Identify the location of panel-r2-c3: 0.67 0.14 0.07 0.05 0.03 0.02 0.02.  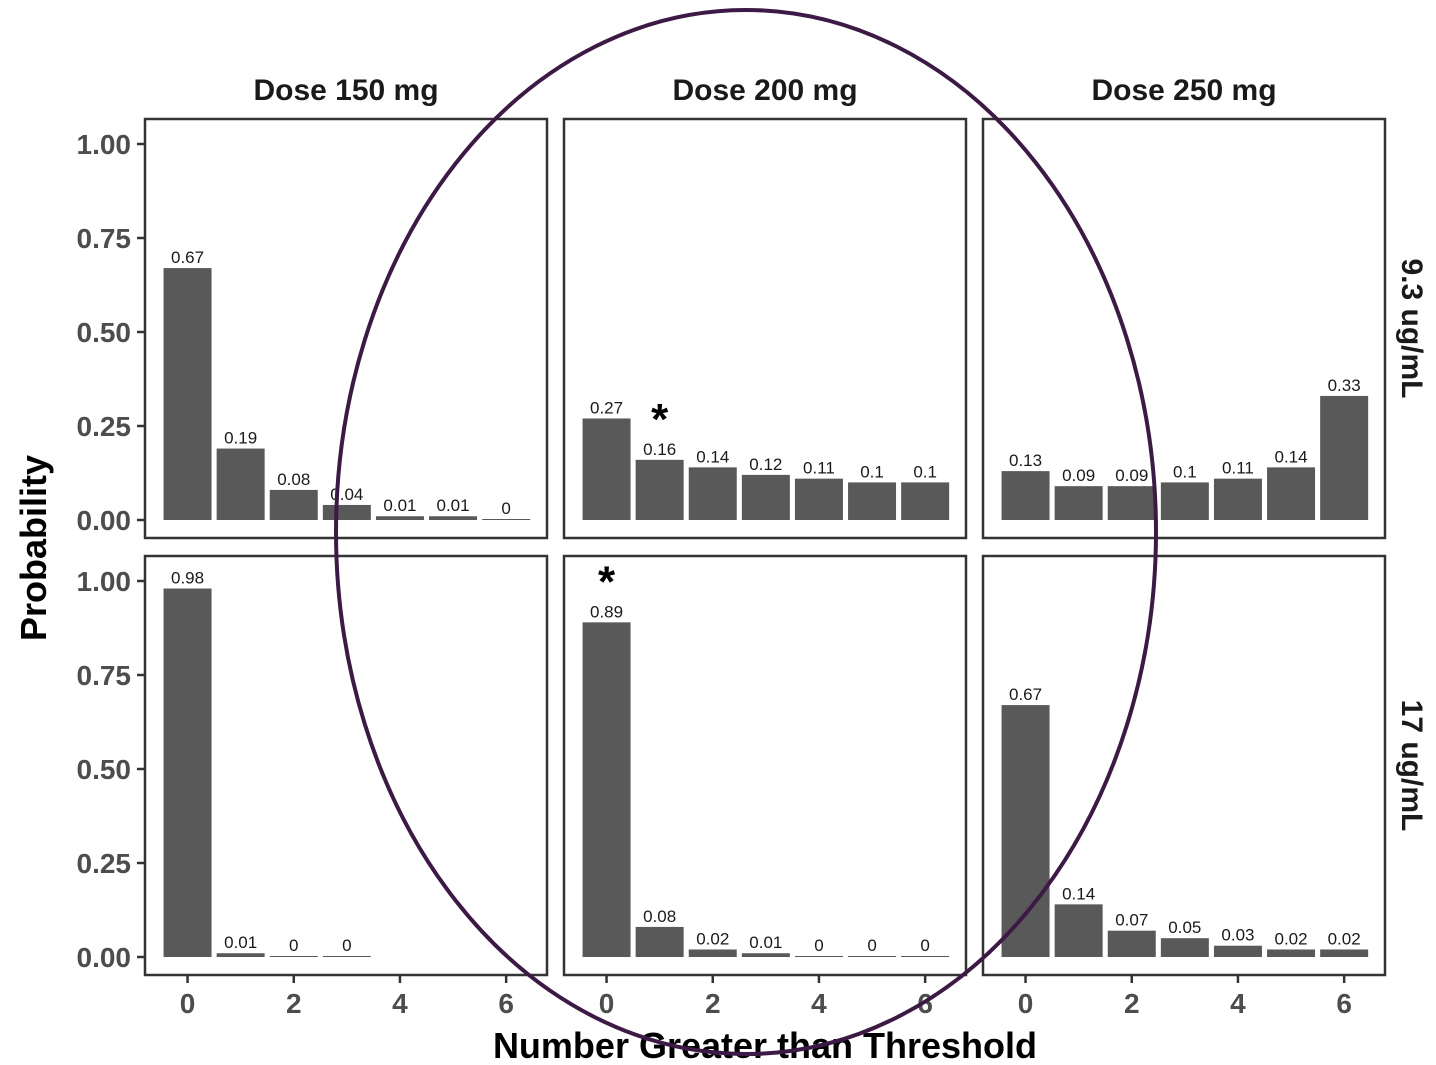
(1184, 765).